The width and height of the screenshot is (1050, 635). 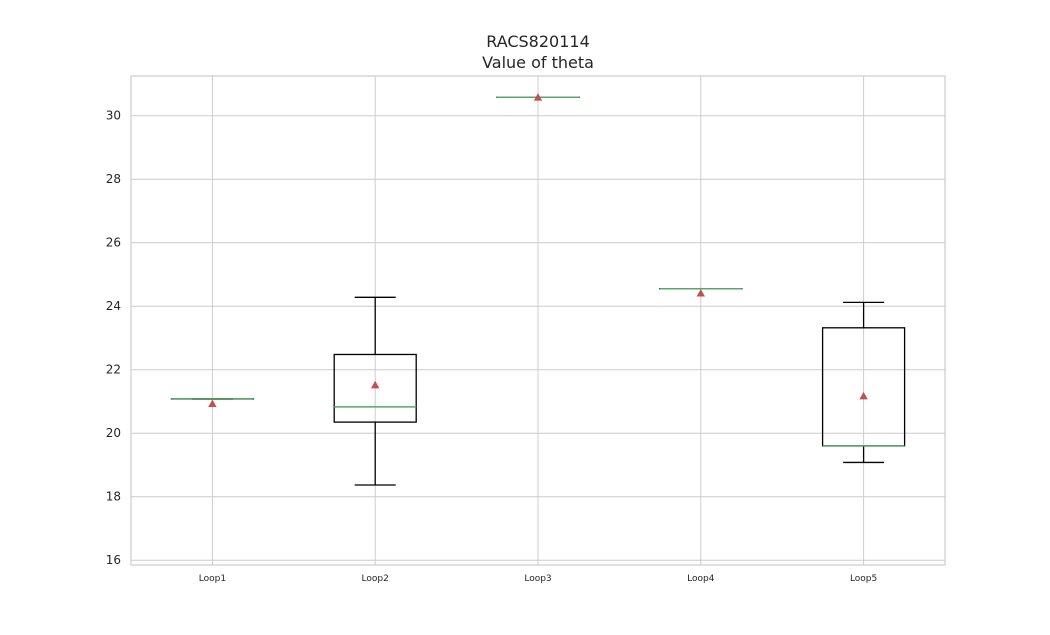 I want to click on box-loop3, so click(x=538, y=97).